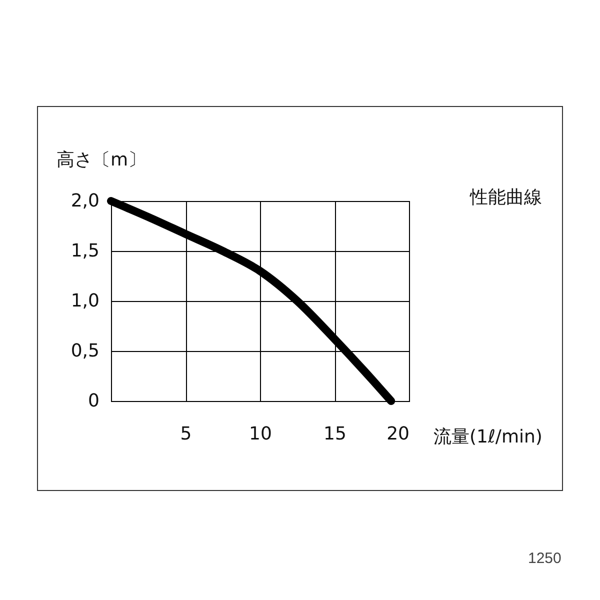  What do you see at coordinates (545, 558) in the screenshot?
I see `text: 1250` at bounding box center [545, 558].